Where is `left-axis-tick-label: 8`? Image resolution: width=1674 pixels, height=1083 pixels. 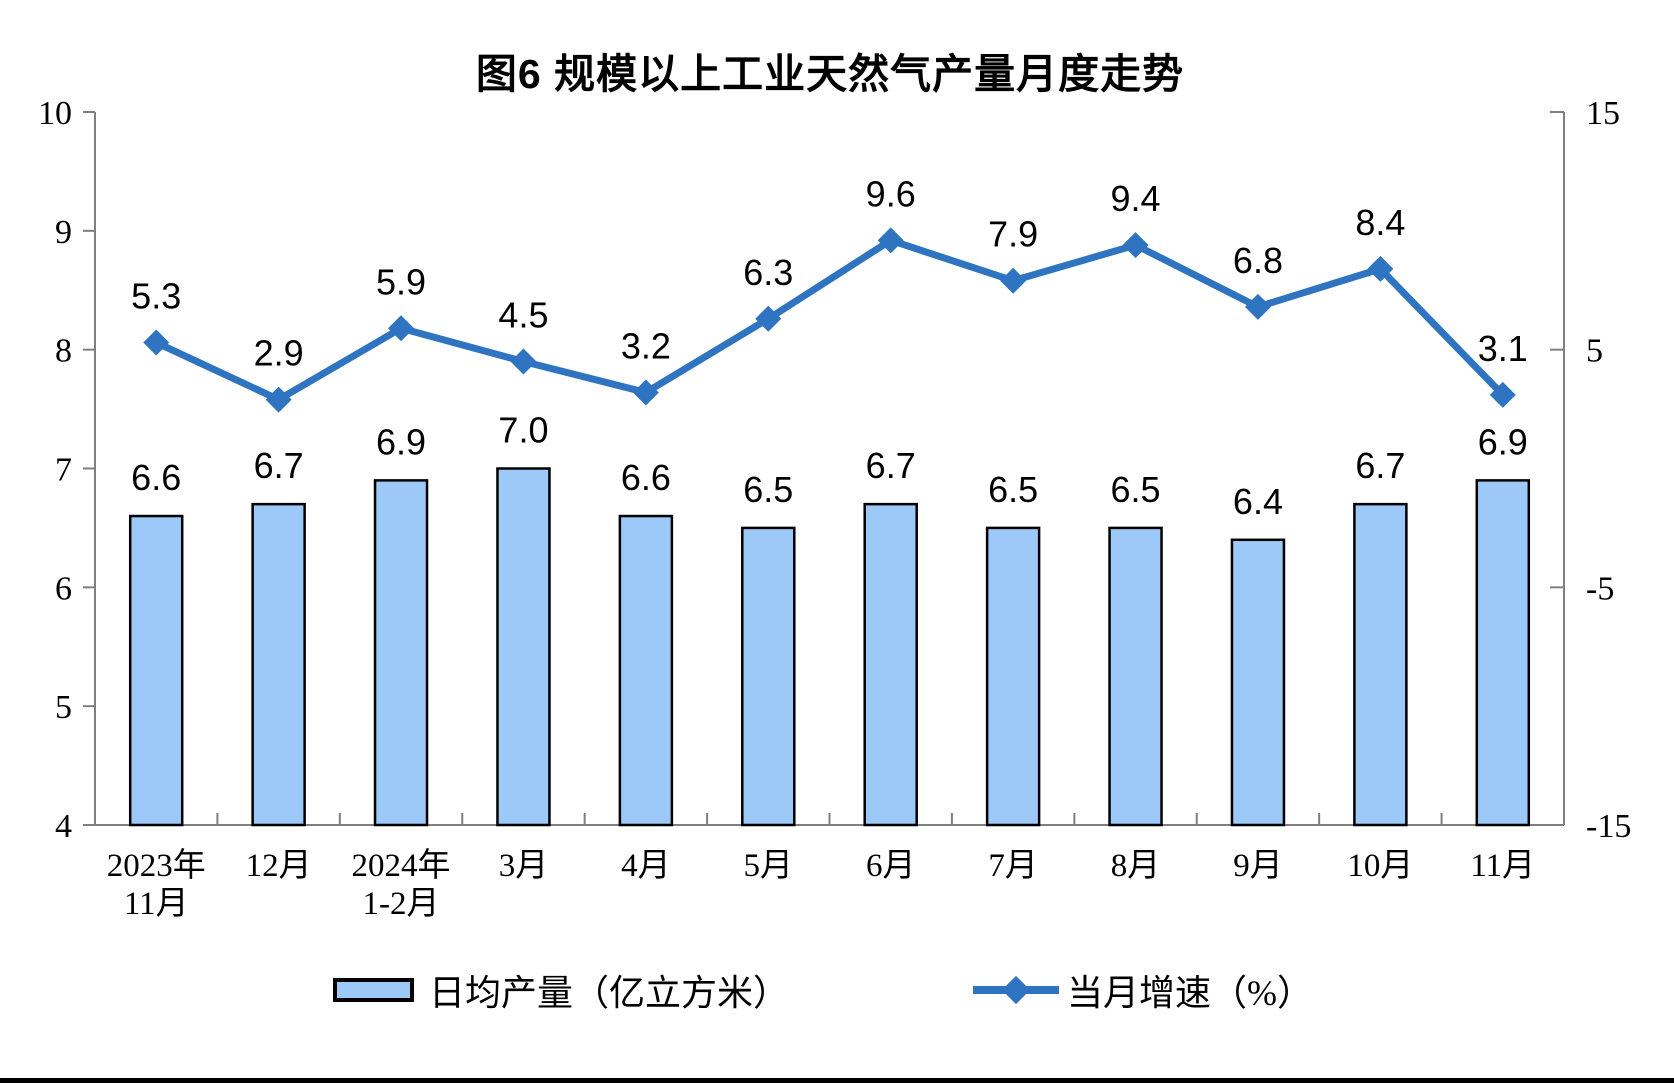
left-axis-tick-label: 8 is located at coordinates (63, 351).